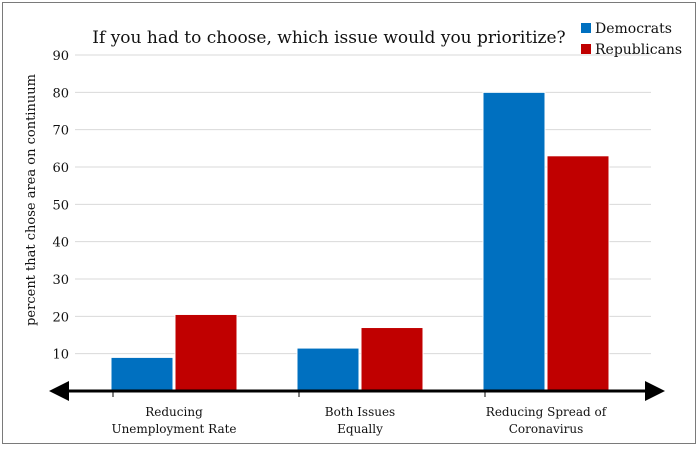  Describe the element at coordinates (638, 50) in the screenshot. I see `legend-label-republicans: Republicans` at that location.